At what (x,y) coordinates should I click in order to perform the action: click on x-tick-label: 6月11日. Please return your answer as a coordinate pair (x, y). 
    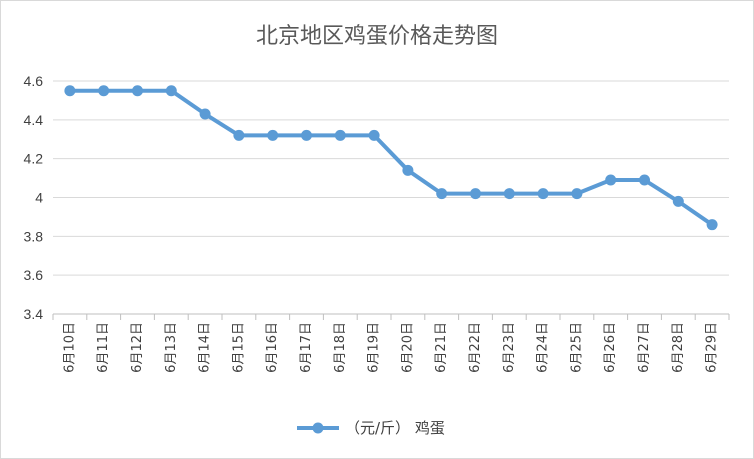
    Looking at the image, I should click on (103, 347).